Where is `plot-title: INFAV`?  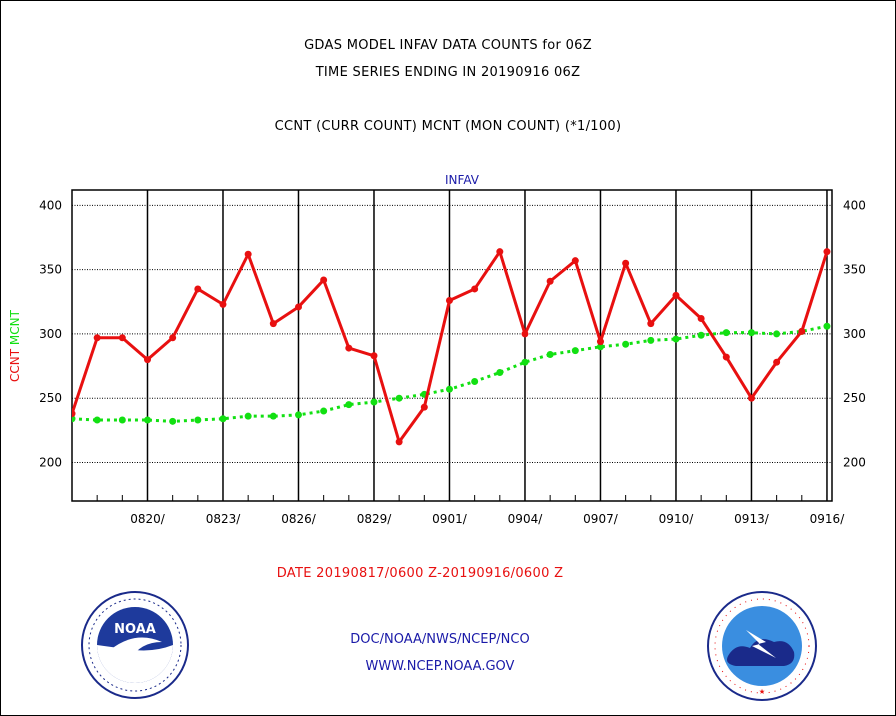 plot-title: INFAV is located at coordinates (462, 180).